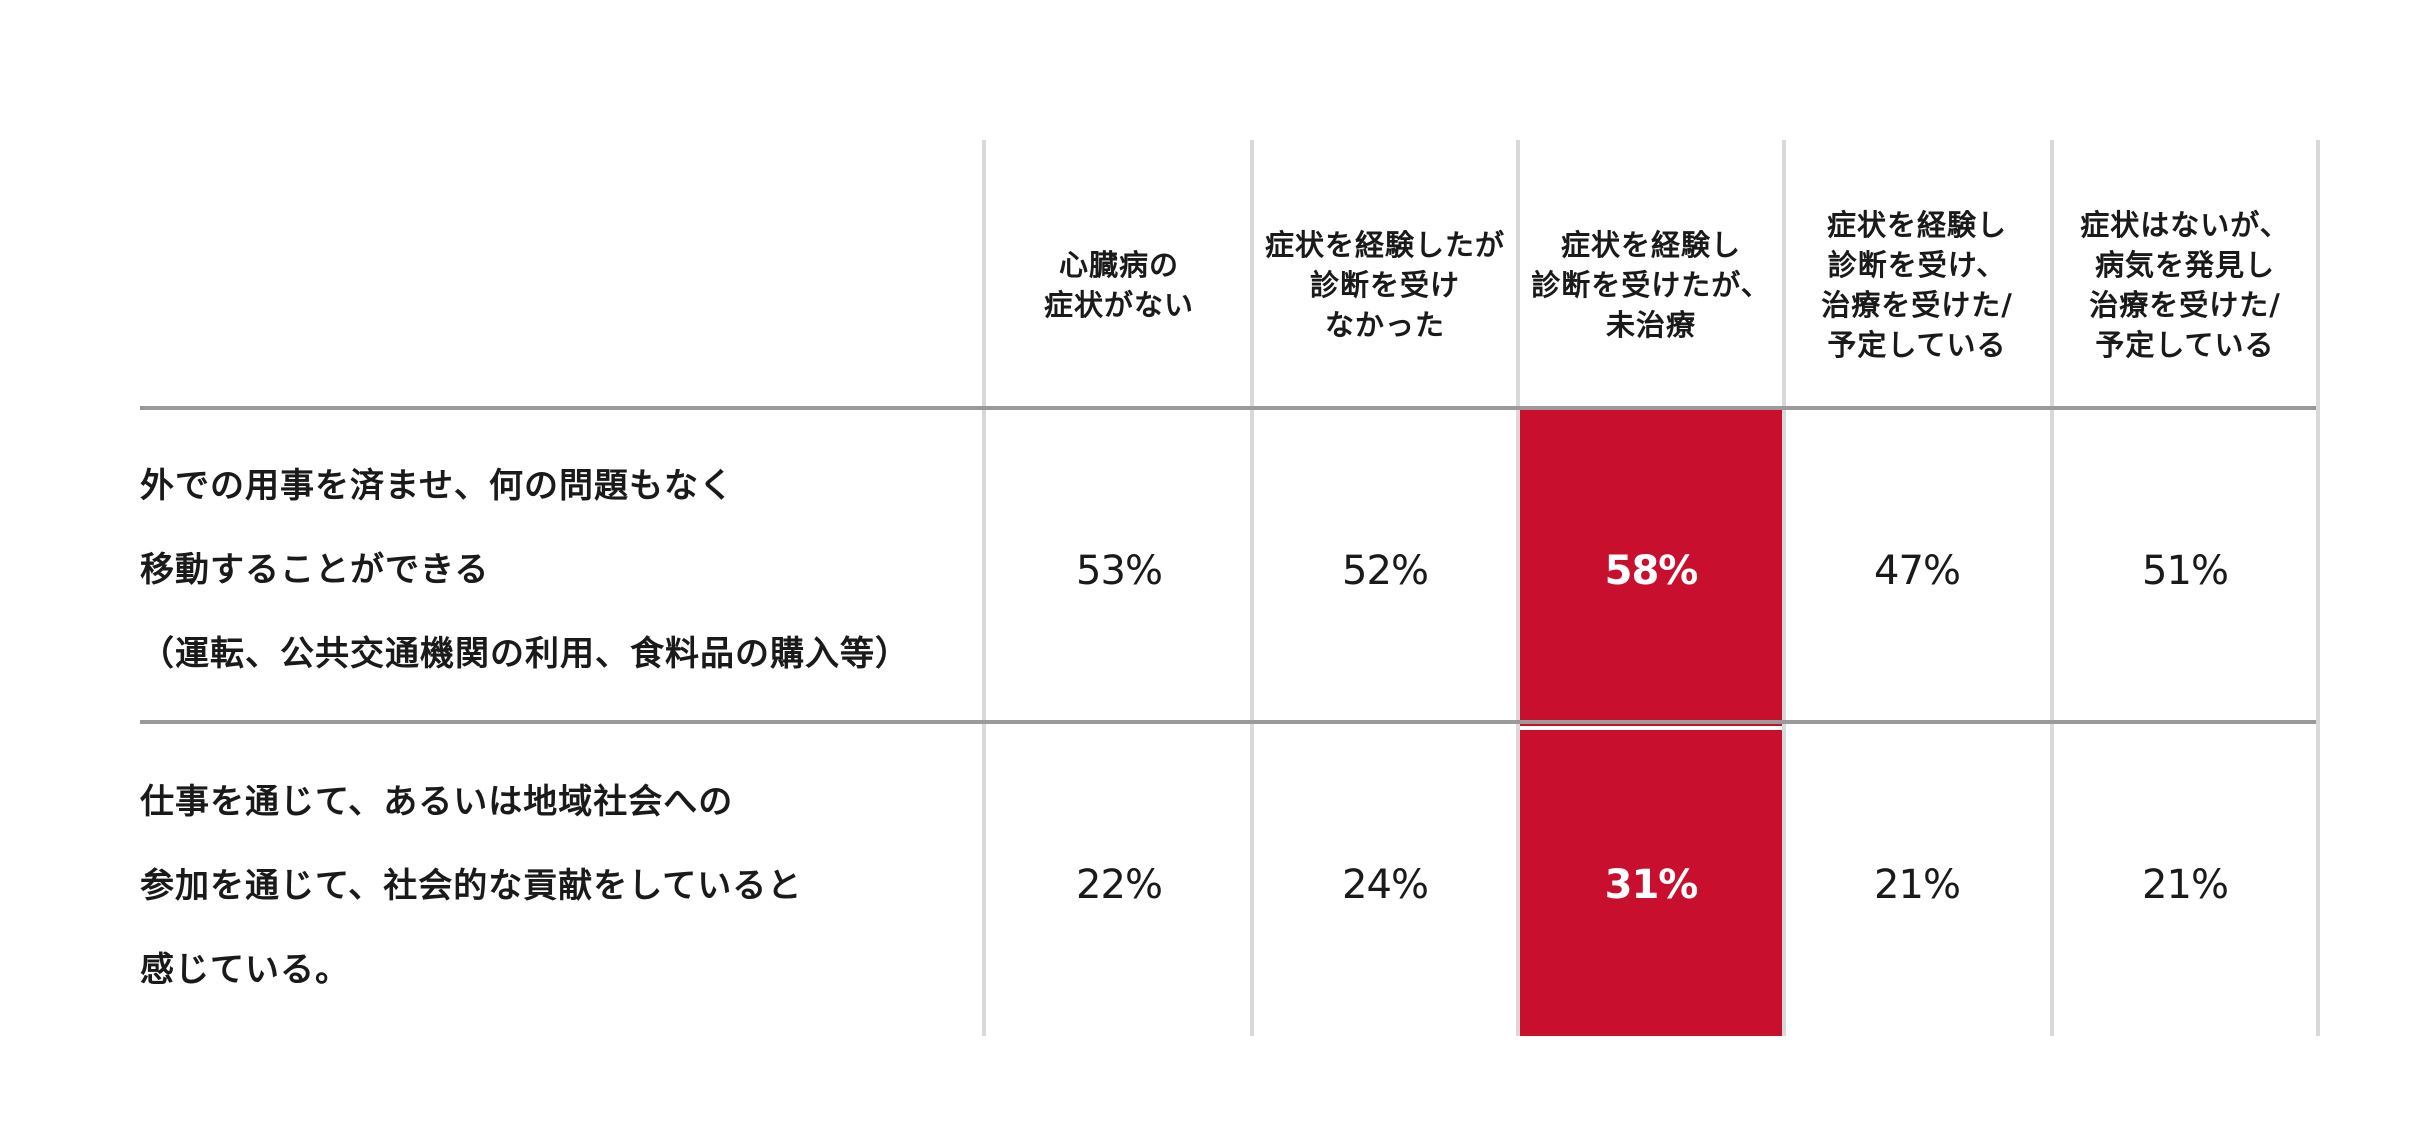  I want to click on column-header-line: 症状はないが、, so click(2185, 225).